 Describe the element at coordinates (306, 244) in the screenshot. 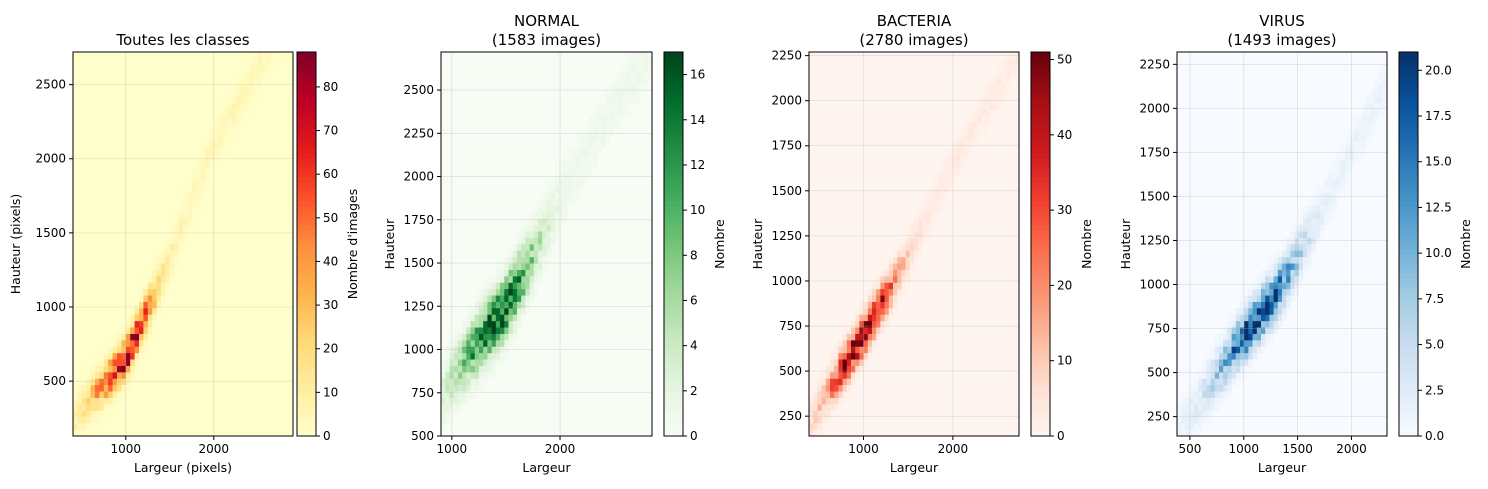

I see `colorbar-frame` at that location.